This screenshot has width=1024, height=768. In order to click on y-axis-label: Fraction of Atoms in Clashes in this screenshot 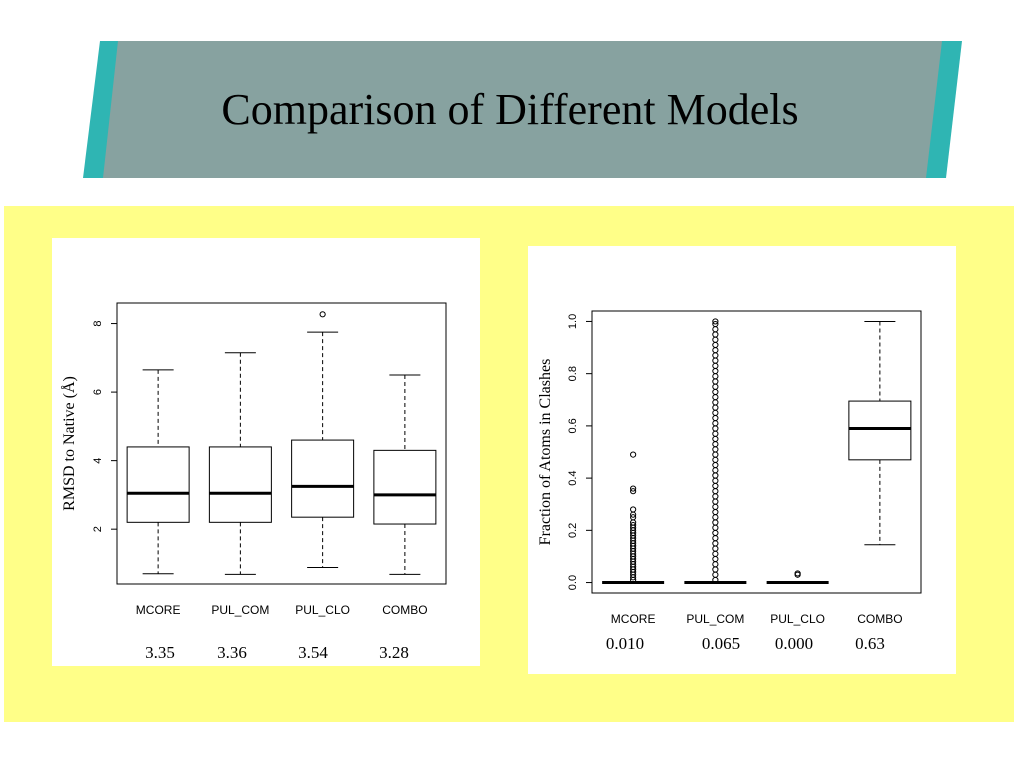, I will do `click(545, 452)`.